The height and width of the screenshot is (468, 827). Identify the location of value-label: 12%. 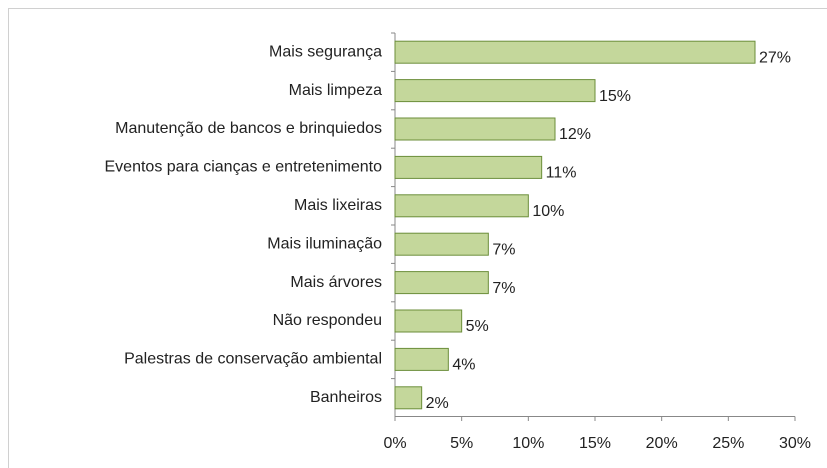
(575, 134).